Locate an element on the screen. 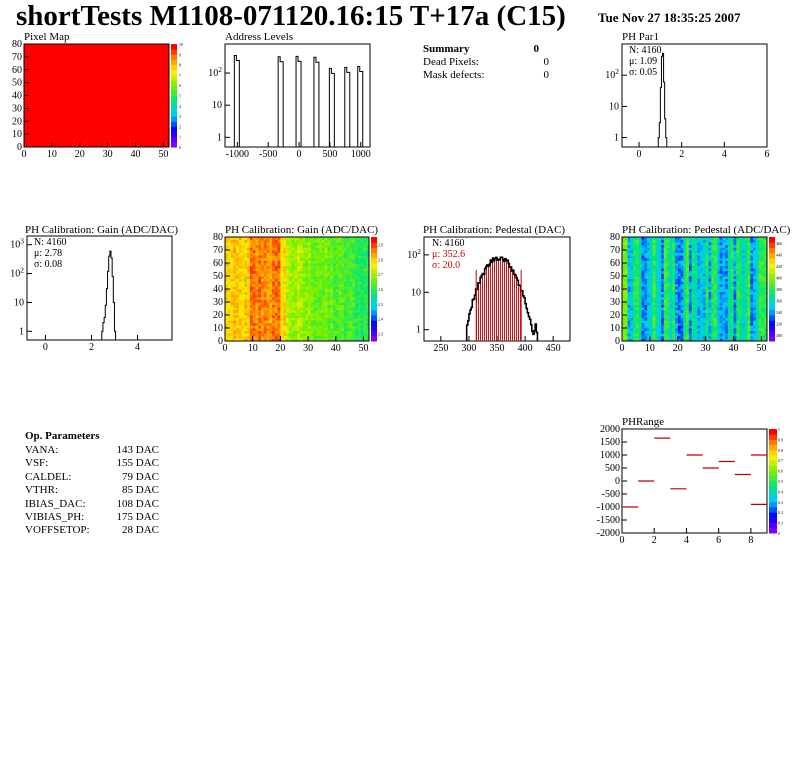 Image resolution: width=796 pixels, height=772 pixels. z-tick-label: 2.9 is located at coordinates (380, 244).